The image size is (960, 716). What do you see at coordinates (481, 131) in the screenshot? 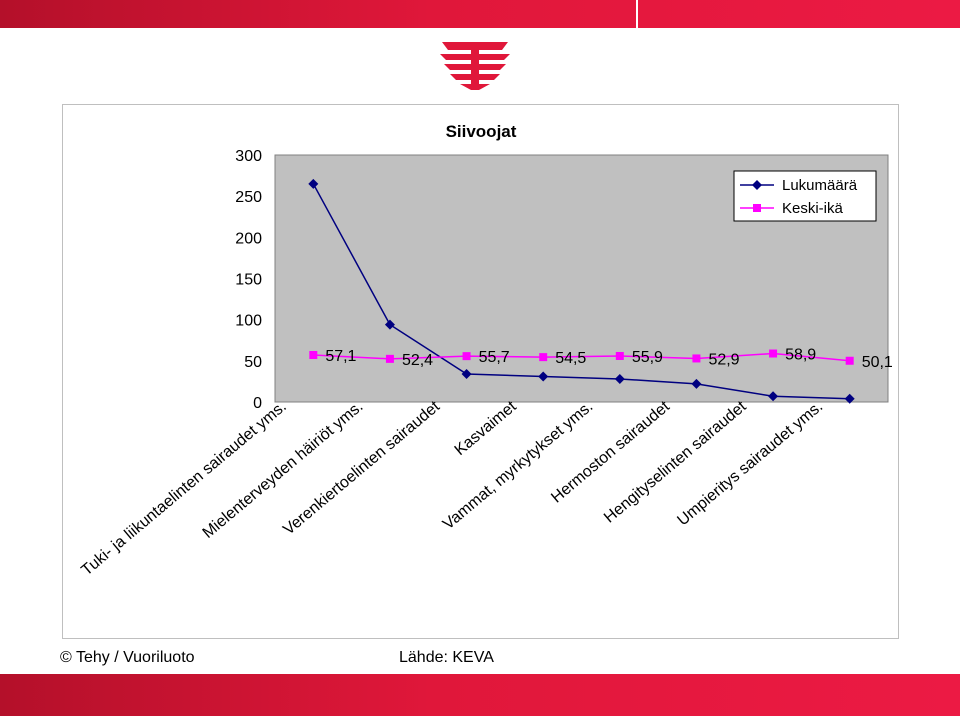
I see `chart-title: Siivoojat` at bounding box center [481, 131].